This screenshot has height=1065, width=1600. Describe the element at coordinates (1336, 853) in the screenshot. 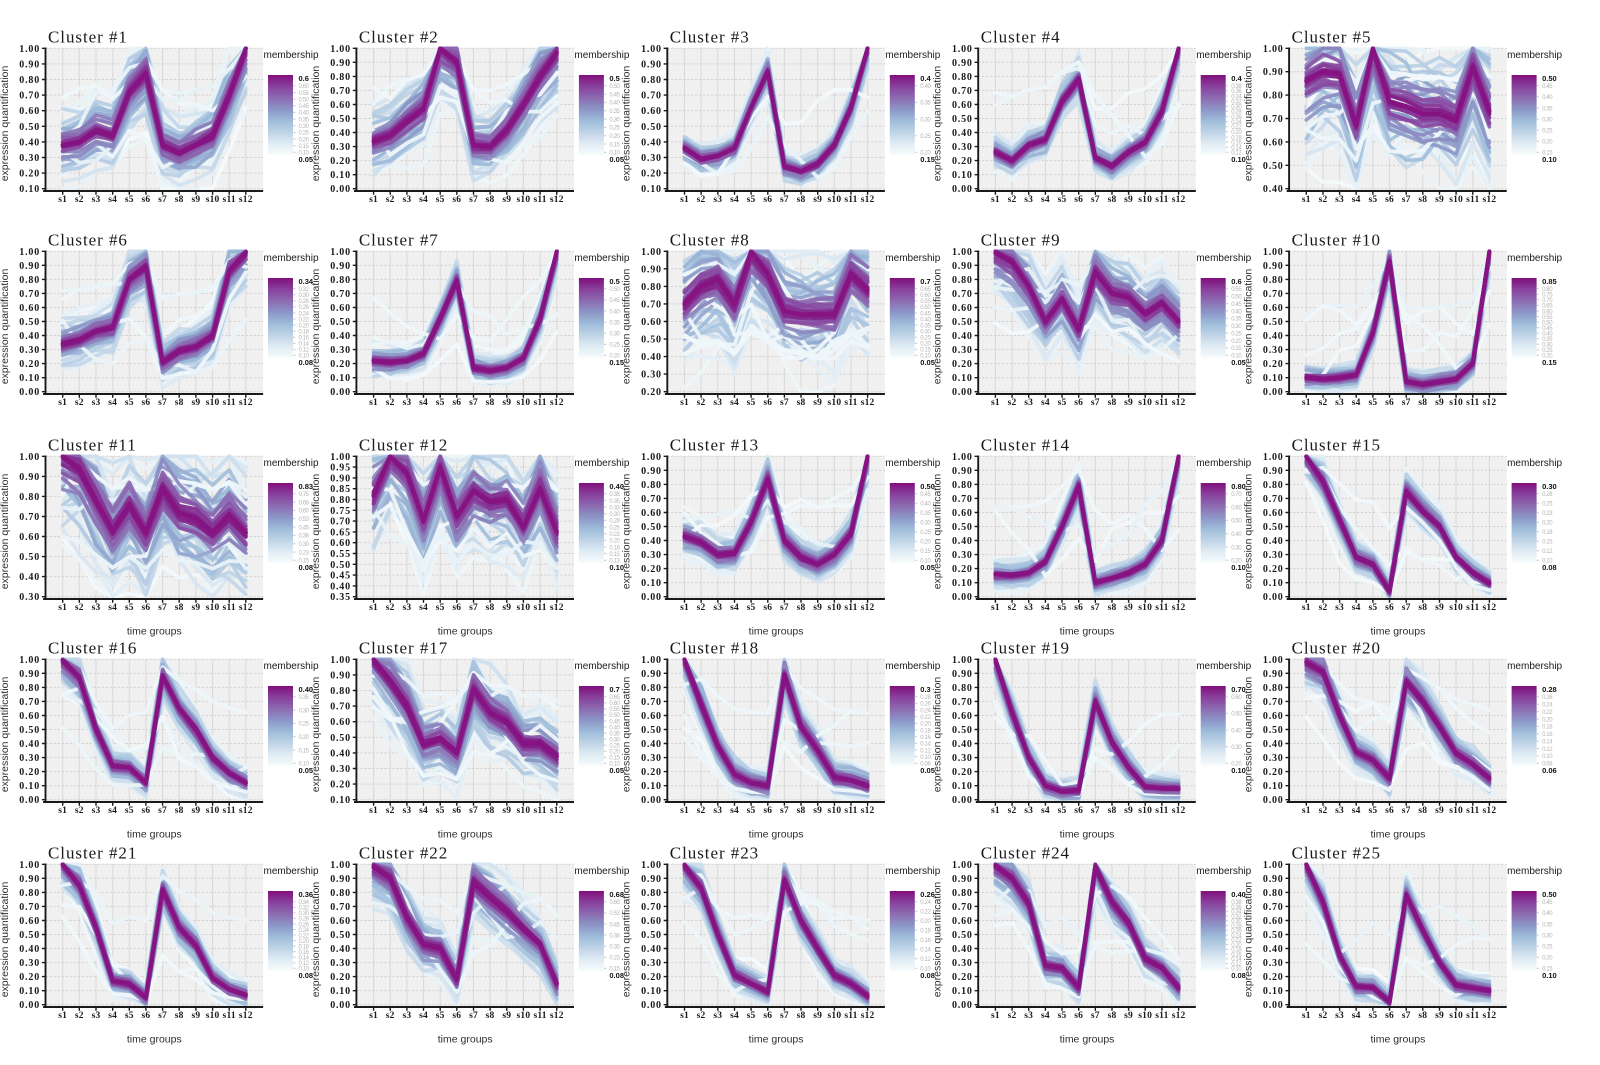

I see `svg-text: Cluster #25` at that location.